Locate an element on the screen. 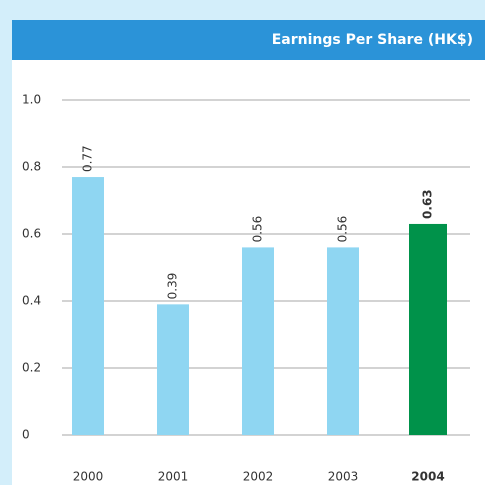 This screenshot has width=485, height=485. y-tick-label: 1.0 is located at coordinates (31, 100).